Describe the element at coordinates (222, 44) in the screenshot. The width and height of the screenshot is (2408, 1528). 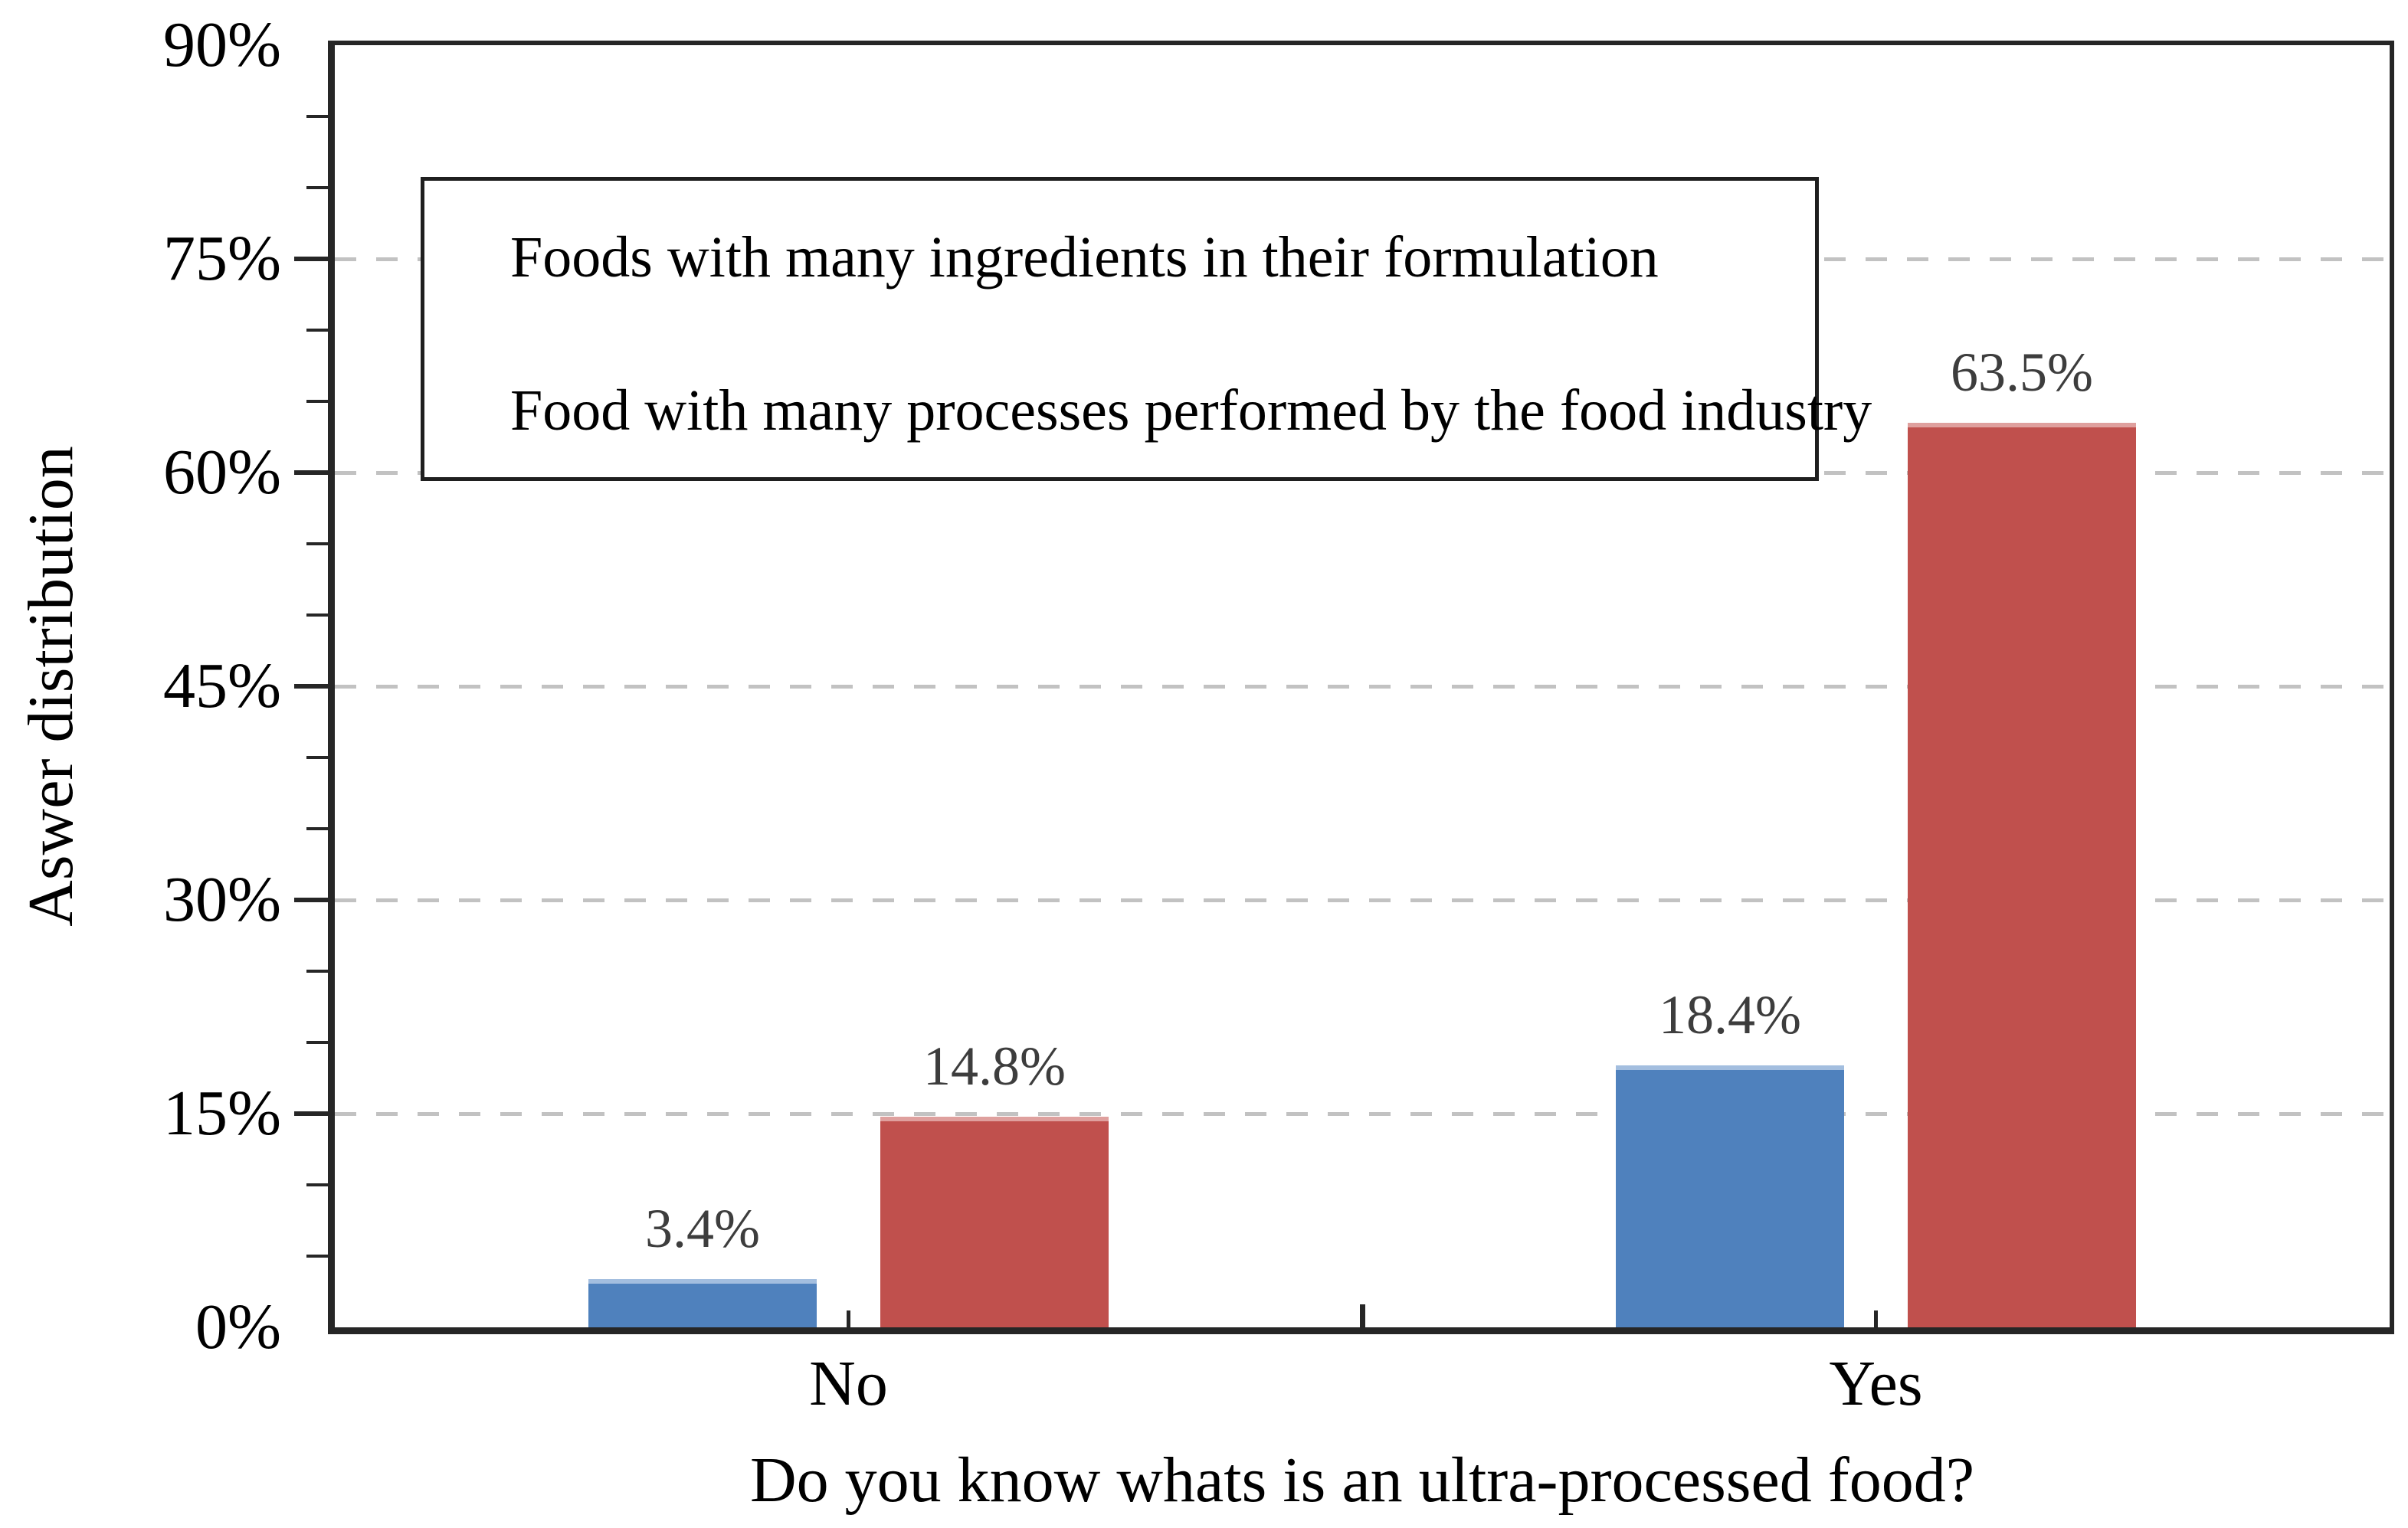
I see `y-axis-tick-label-90%: 90%` at that location.